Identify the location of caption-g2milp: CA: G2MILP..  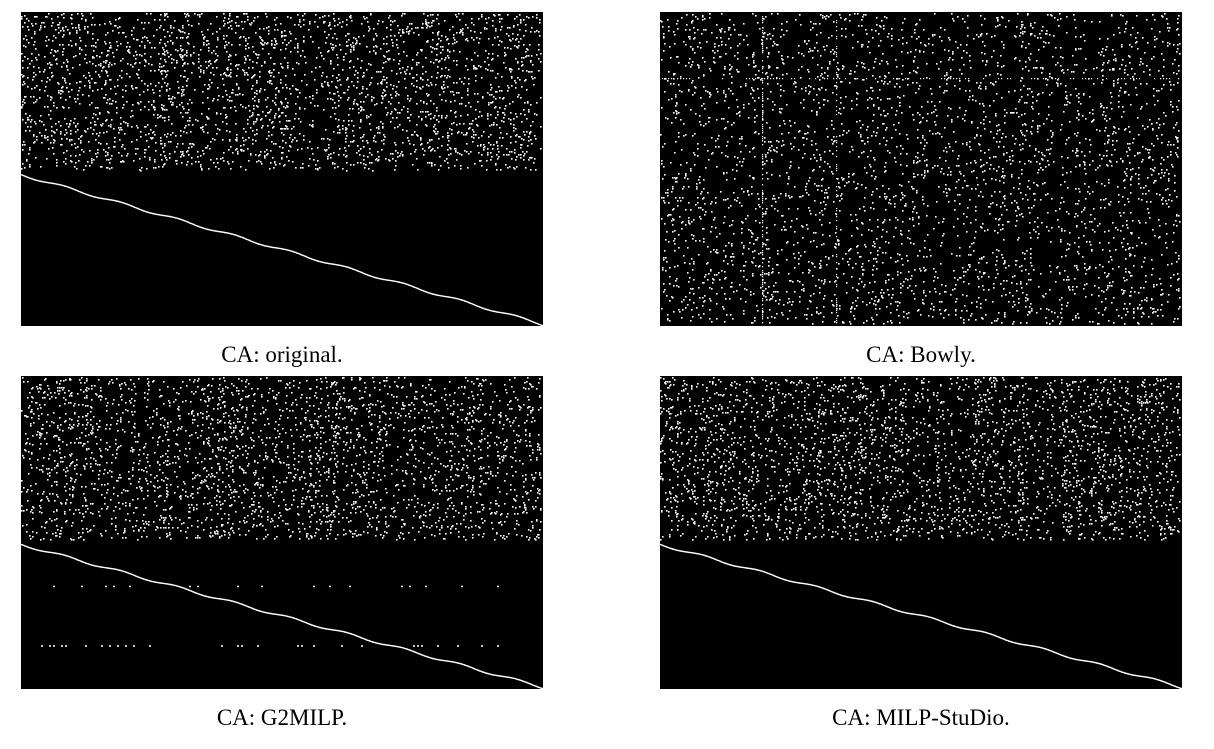
(282, 717).